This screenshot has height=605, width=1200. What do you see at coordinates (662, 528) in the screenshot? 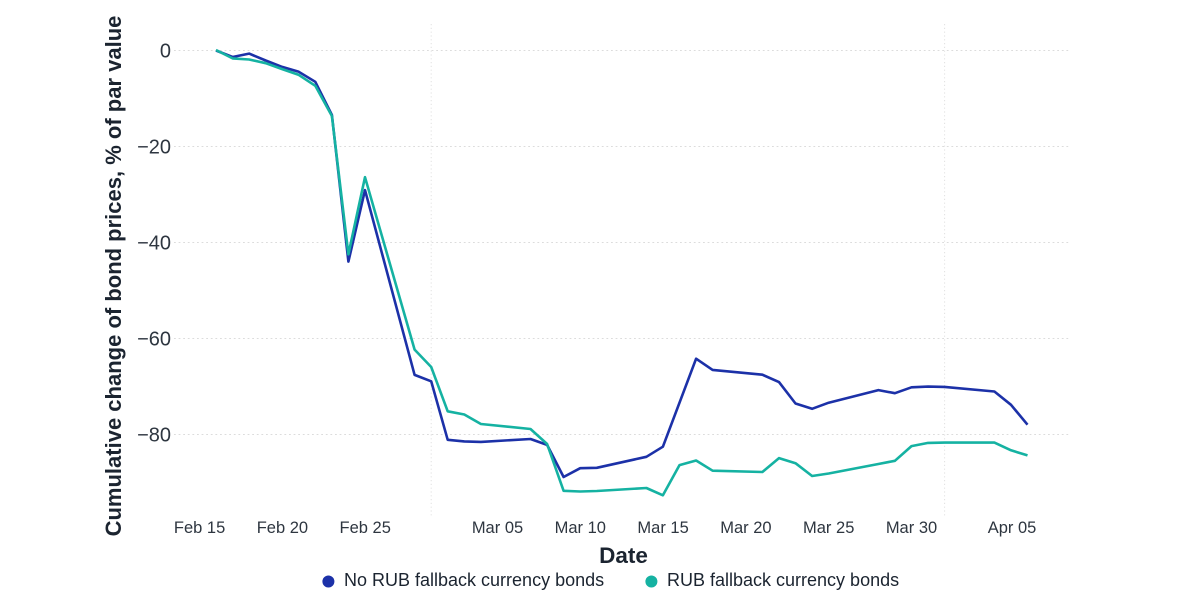
I see `svg-text: Mar 15` at bounding box center [662, 528].